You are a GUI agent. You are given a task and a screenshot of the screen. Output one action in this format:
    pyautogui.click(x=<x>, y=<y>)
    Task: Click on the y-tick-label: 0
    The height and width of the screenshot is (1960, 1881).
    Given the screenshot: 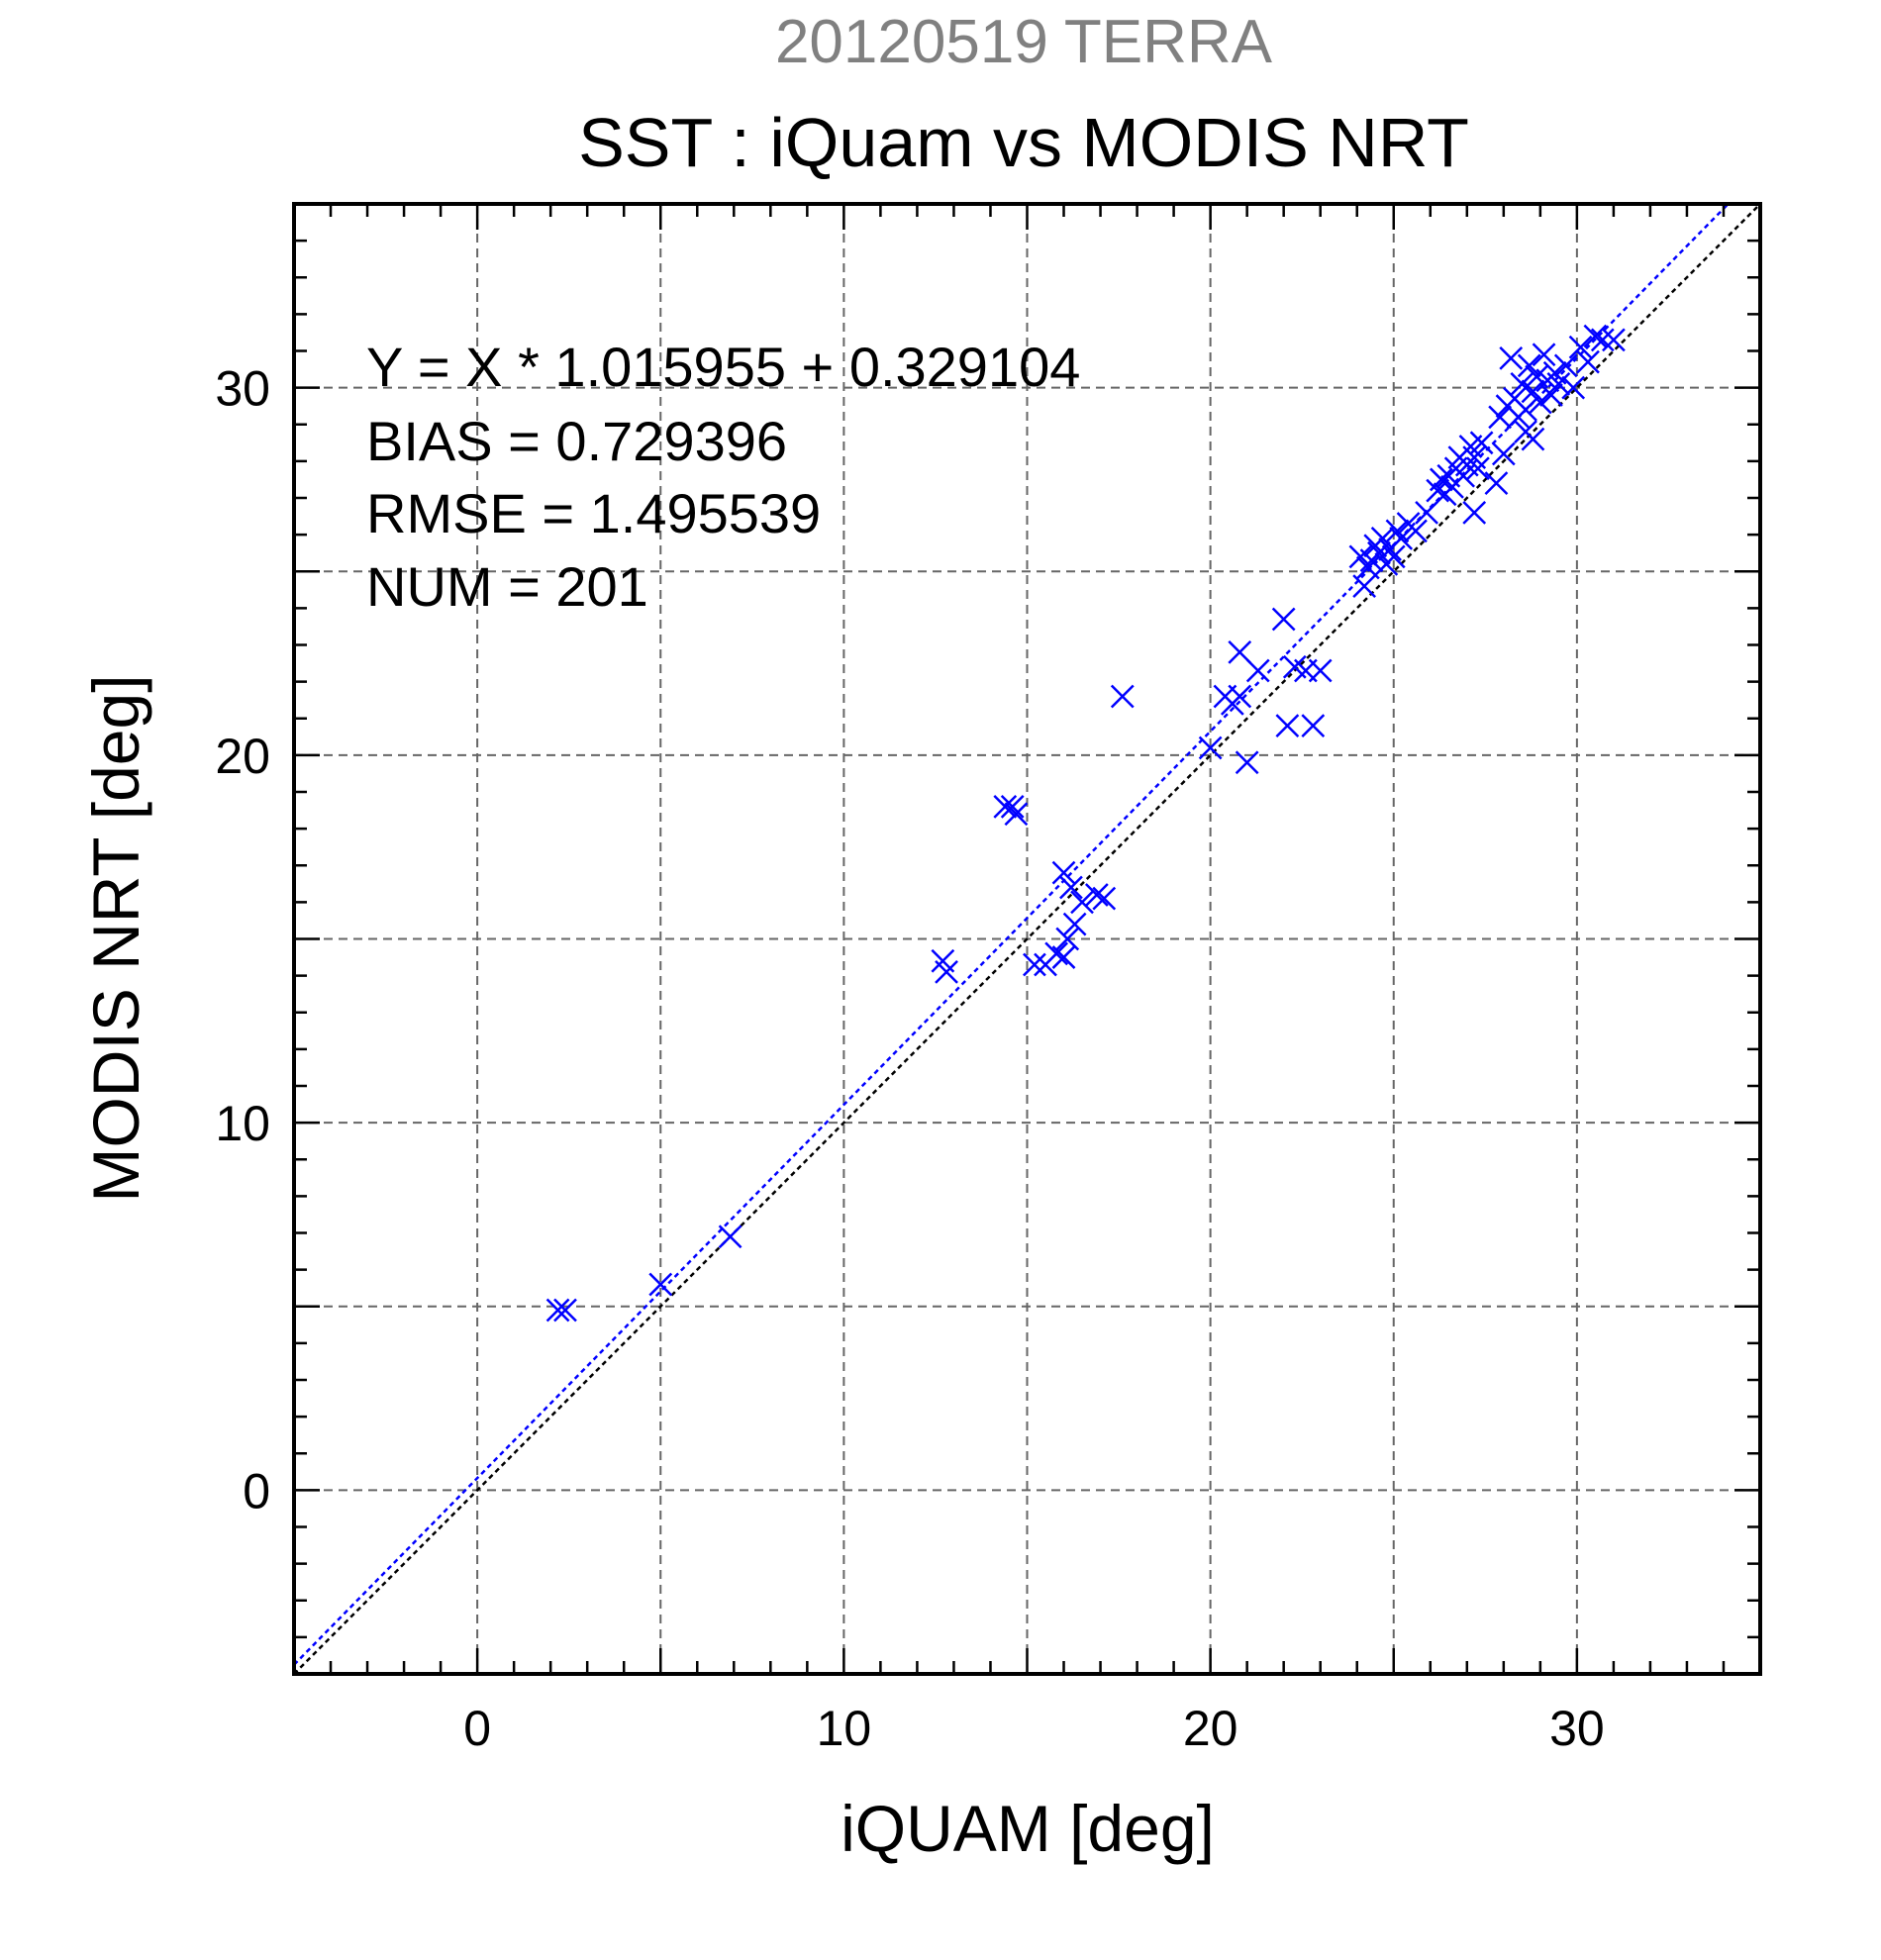 What is the action you would take?
    pyautogui.click(x=256, y=1491)
    